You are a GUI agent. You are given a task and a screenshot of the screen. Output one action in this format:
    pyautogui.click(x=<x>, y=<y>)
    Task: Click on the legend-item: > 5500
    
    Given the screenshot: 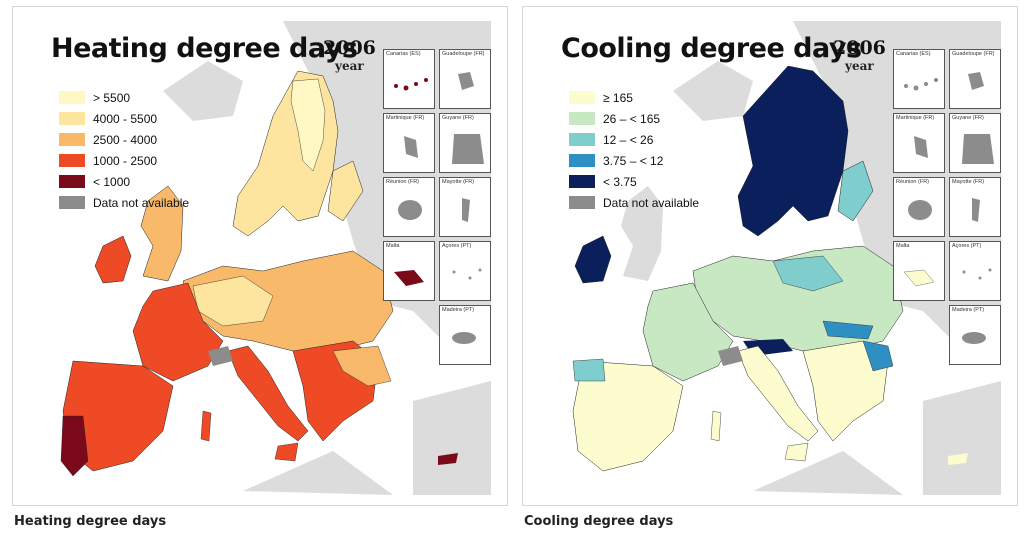 What is the action you would take?
    pyautogui.click(x=124, y=97)
    